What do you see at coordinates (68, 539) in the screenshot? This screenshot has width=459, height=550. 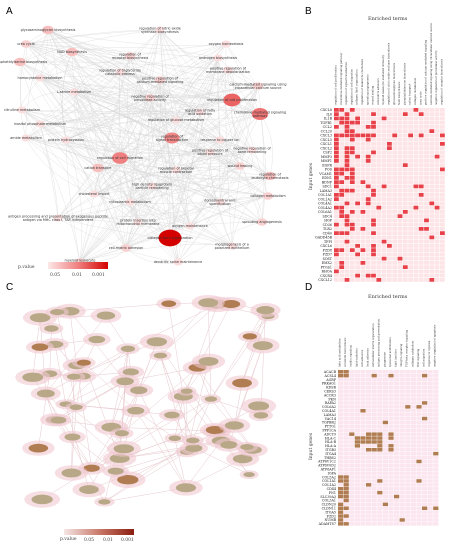 I see `panel-c-legend-title: p.value` at bounding box center [68, 539].